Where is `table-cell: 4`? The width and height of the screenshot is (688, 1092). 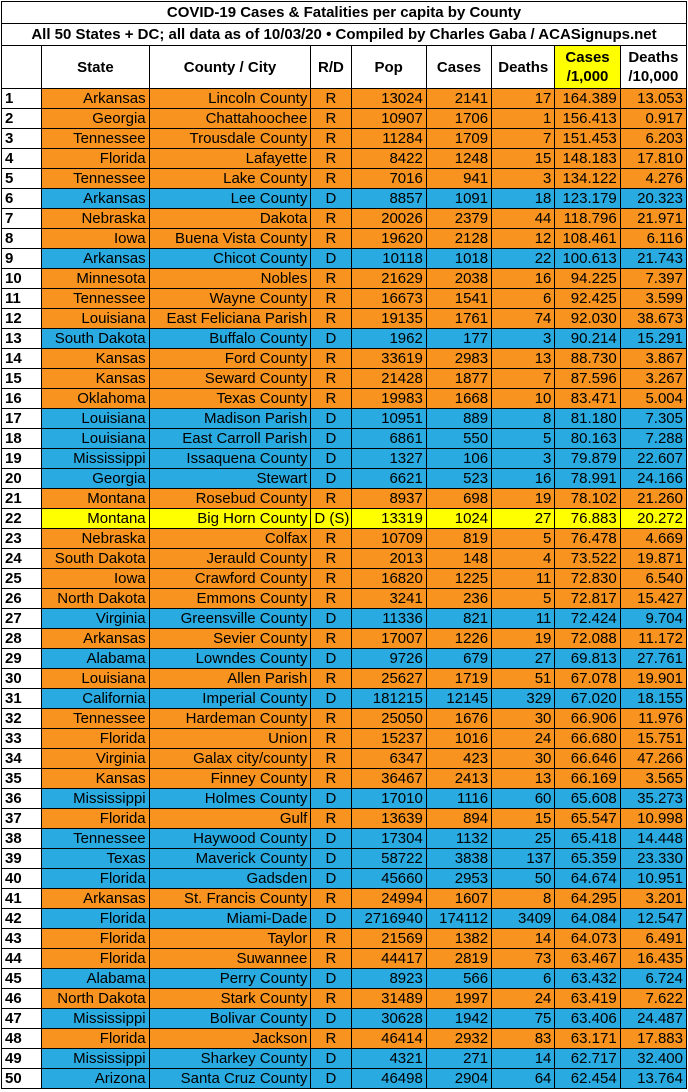
table-cell: 4 is located at coordinates (523, 558).